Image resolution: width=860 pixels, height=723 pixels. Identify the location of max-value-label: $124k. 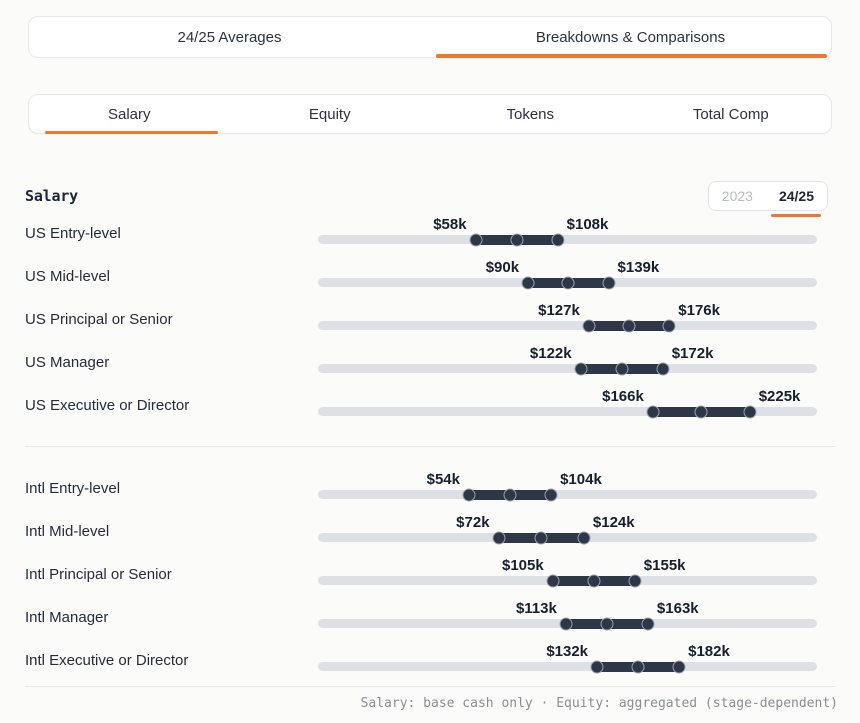
(613, 522).